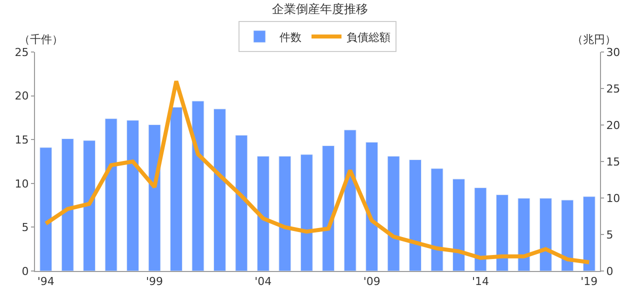 Image resolution: width=640 pixels, height=301 pixels. Describe the element at coordinates (613, 89) in the screenshot. I see `y2-tick-label: 25` at that location.